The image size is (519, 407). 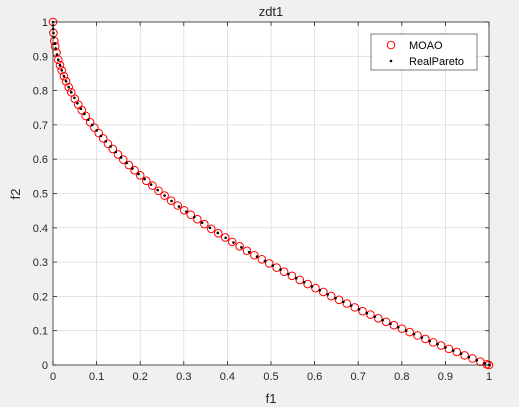 I want to click on x-tick-label: 0.3, so click(x=183, y=377).